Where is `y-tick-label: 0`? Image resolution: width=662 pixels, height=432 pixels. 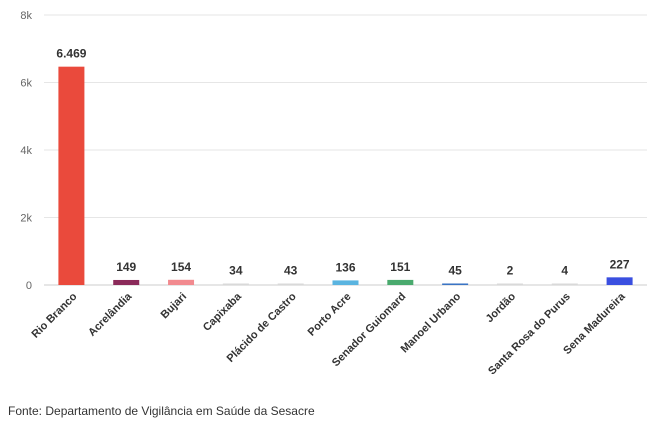 y-tick-label: 0 is located at coordinates (29, 286).